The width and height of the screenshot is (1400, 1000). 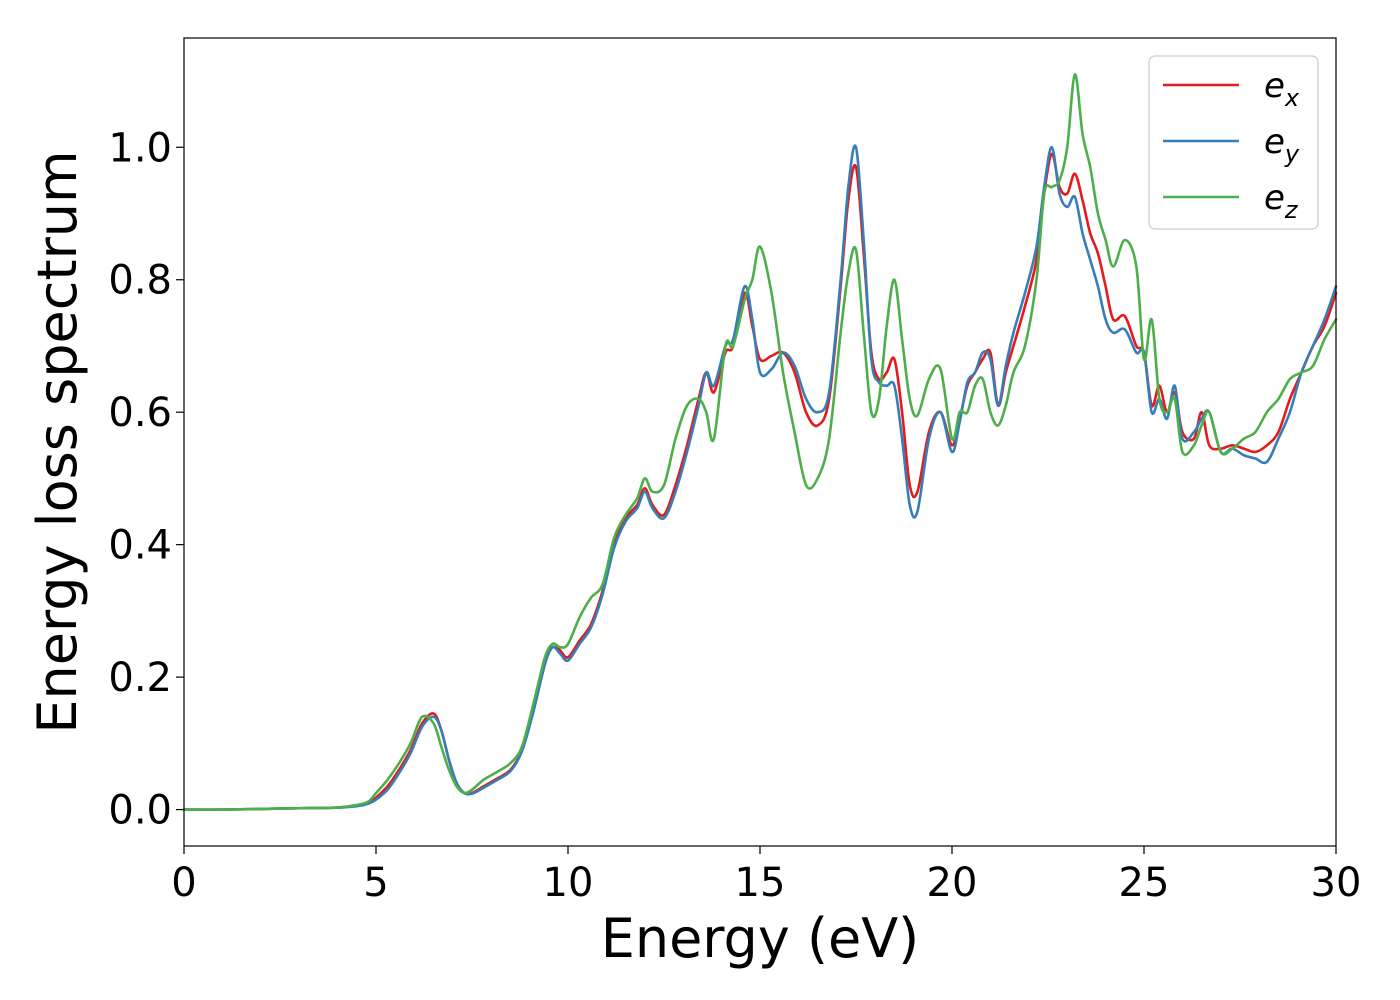 I want to click on x-tick-label: 25, so click(x=1144, y=883).